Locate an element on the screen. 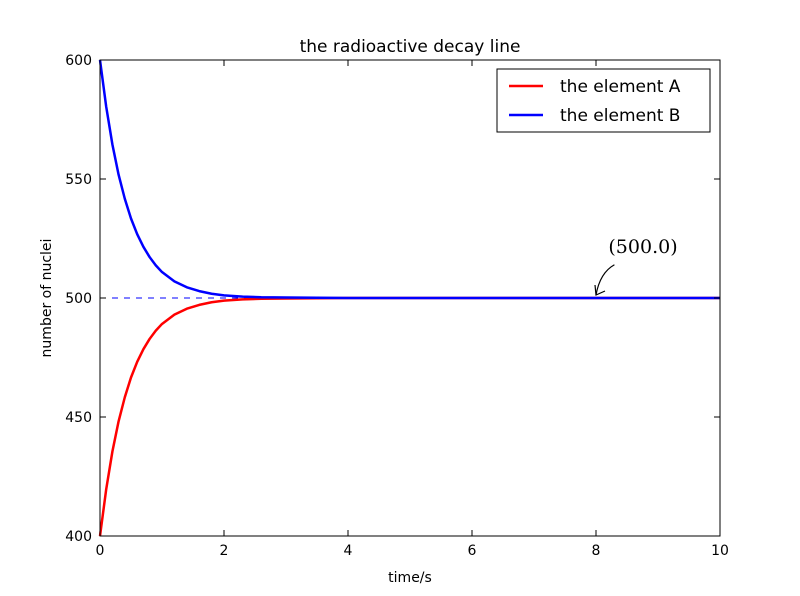 Image resolution: width=800 pixels, height=596 pixels. legend-label-b: the element B is located at coordinates (620, 116).